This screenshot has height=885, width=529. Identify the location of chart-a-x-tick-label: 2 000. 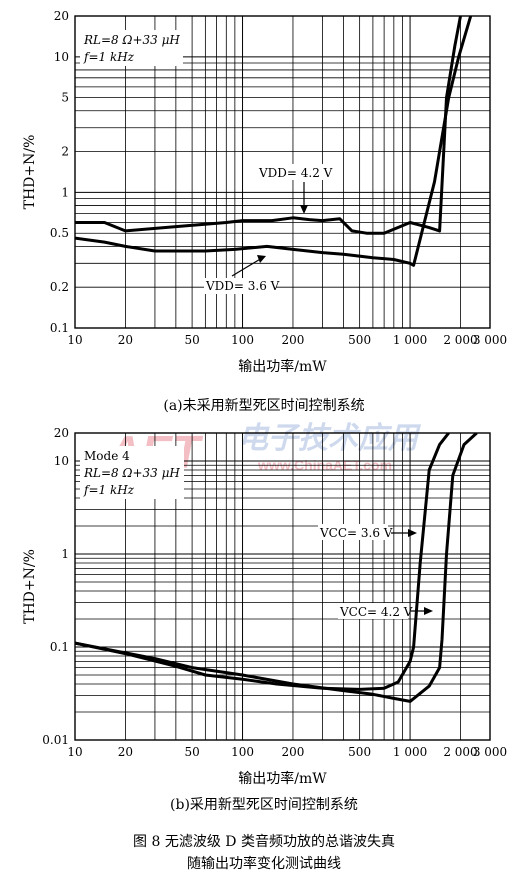
(460, 340).